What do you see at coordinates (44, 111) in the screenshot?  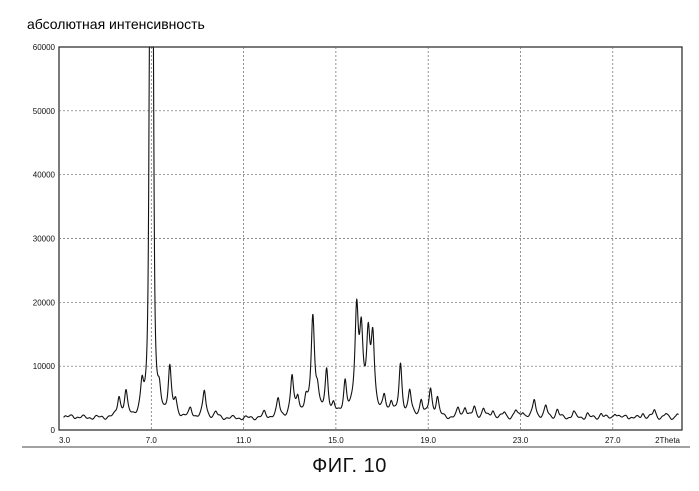 I see `y-tick-label: 50000` at bounding box center [44, 111].